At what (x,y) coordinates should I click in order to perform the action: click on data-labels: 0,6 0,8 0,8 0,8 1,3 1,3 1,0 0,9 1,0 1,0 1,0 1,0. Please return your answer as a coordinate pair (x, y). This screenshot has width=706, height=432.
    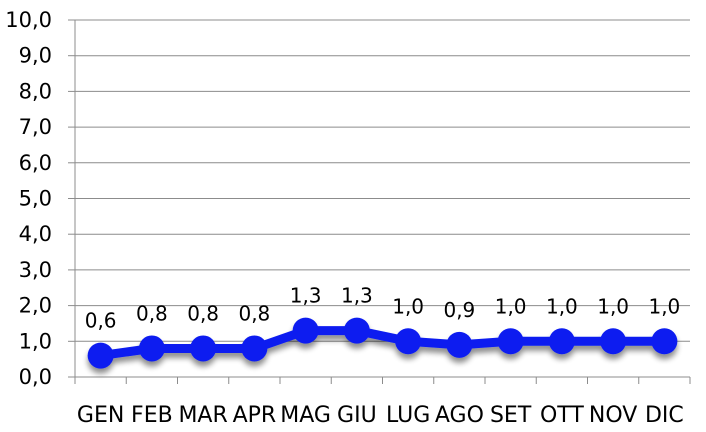
    Looking at the image, I should click on (383, 308).